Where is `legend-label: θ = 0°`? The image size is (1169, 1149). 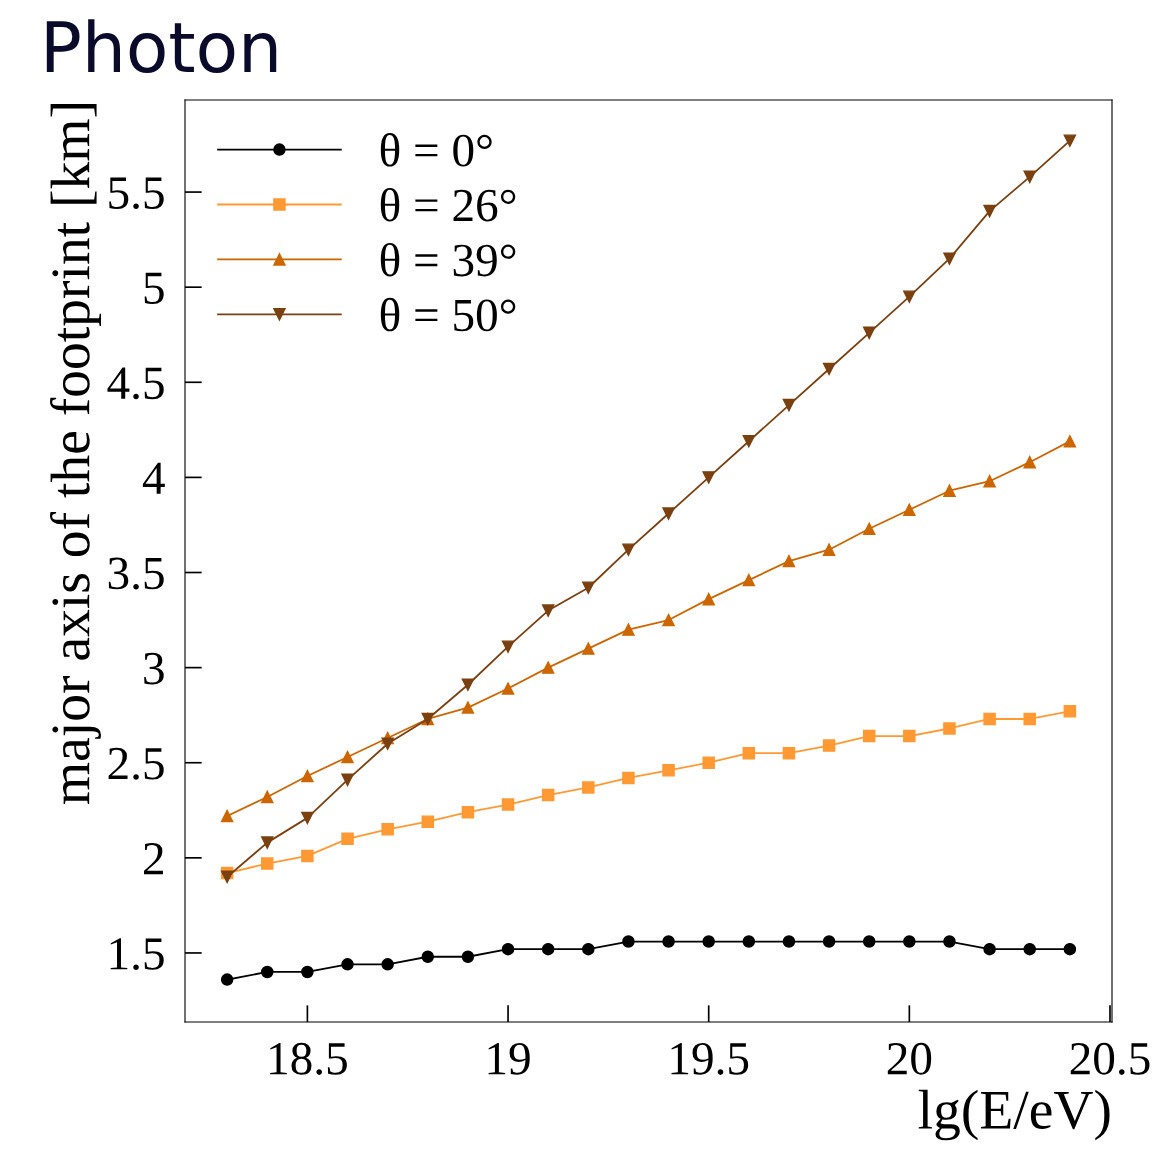 legend-label: θ = 0° is located at coordinates (436, 150).